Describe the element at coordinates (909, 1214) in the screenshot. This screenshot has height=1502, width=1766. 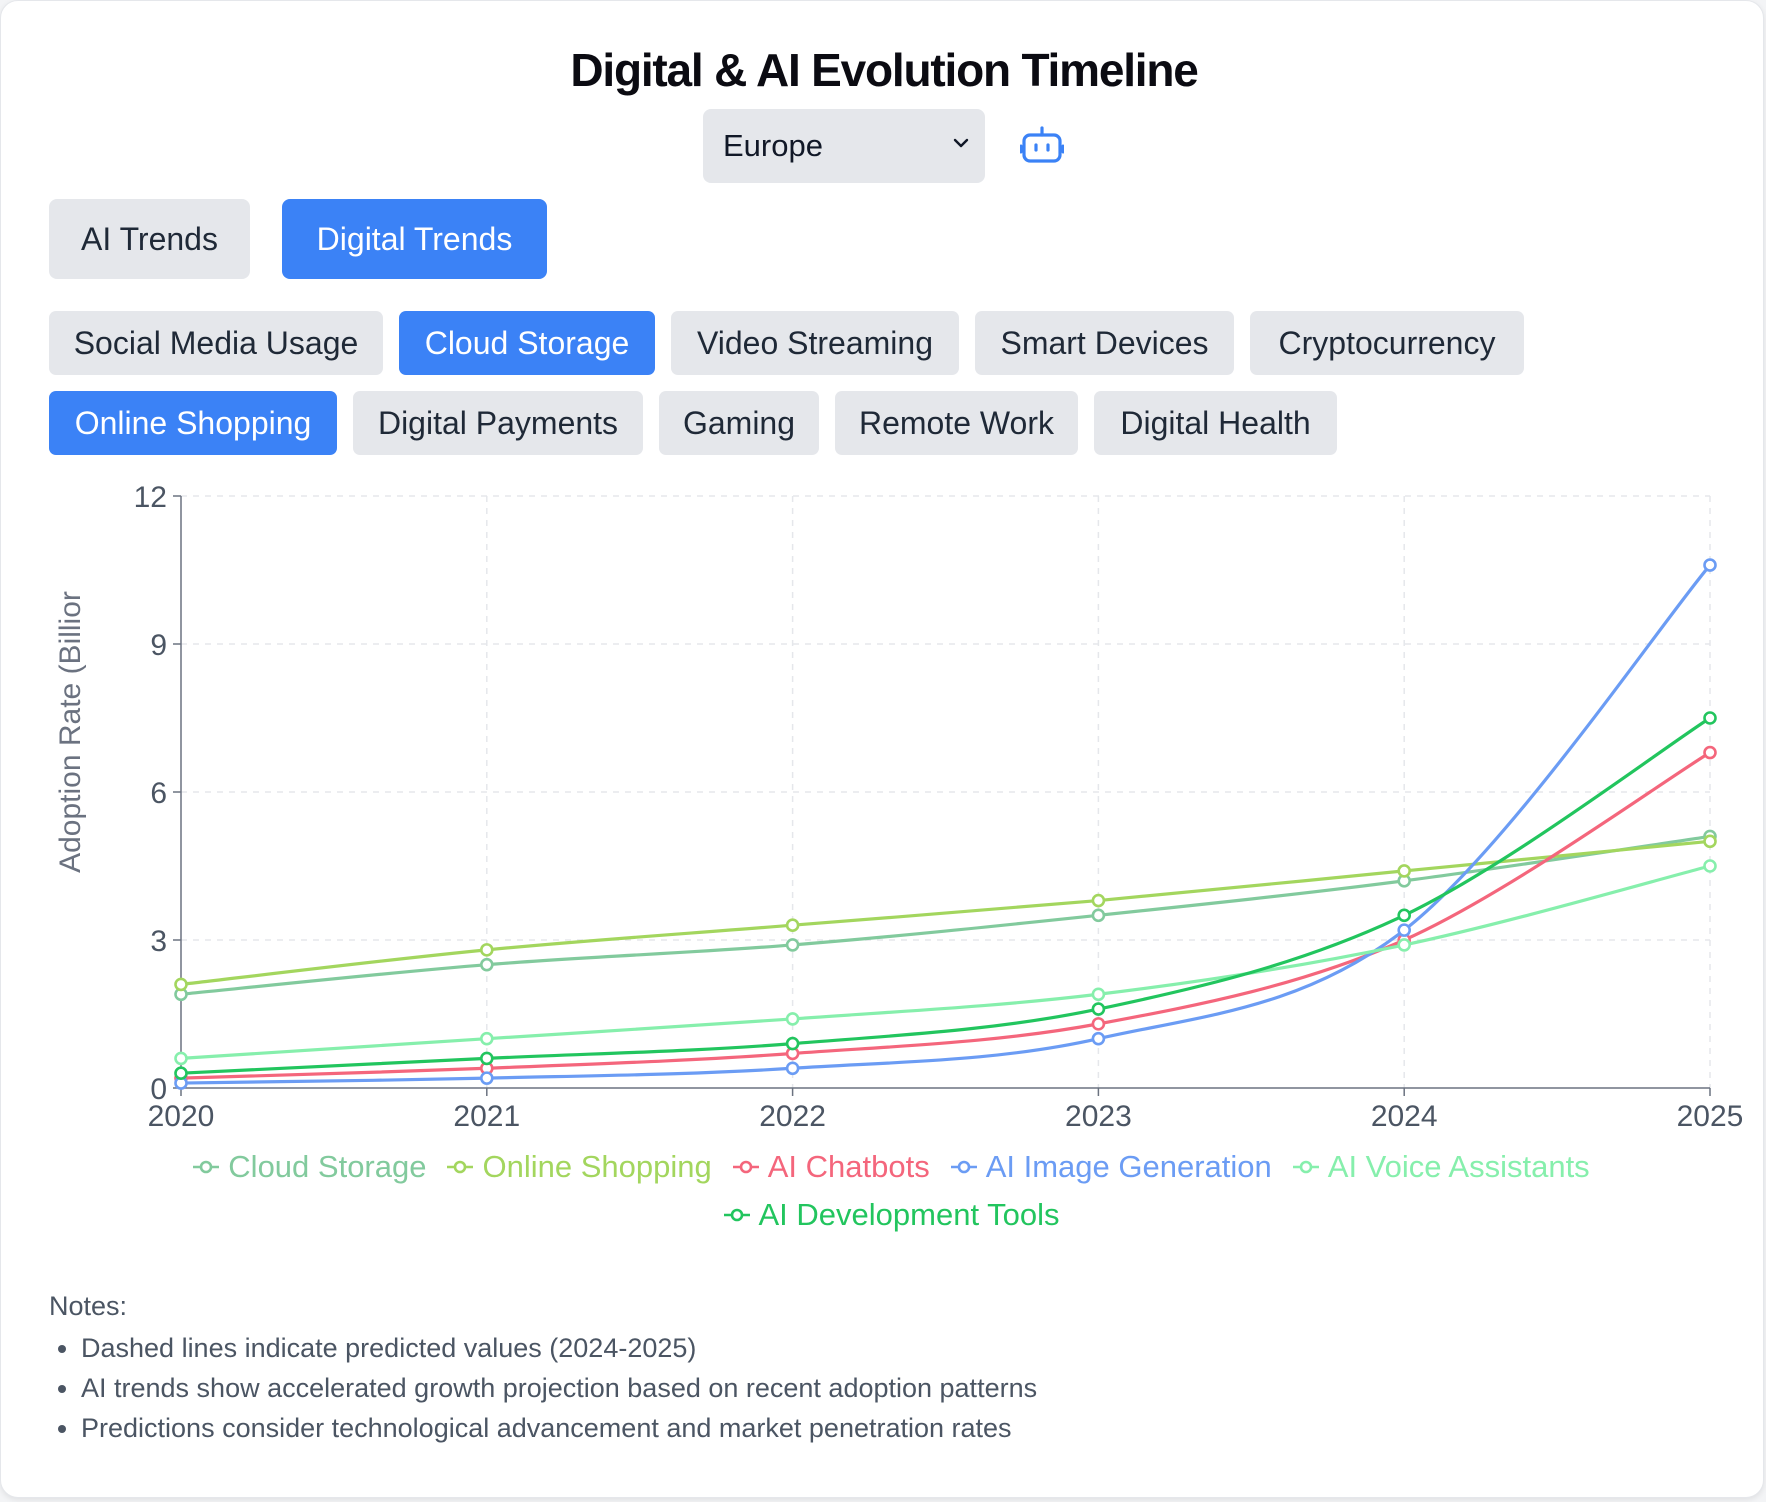
I see `legend-label: AI Development Tools` at that location.